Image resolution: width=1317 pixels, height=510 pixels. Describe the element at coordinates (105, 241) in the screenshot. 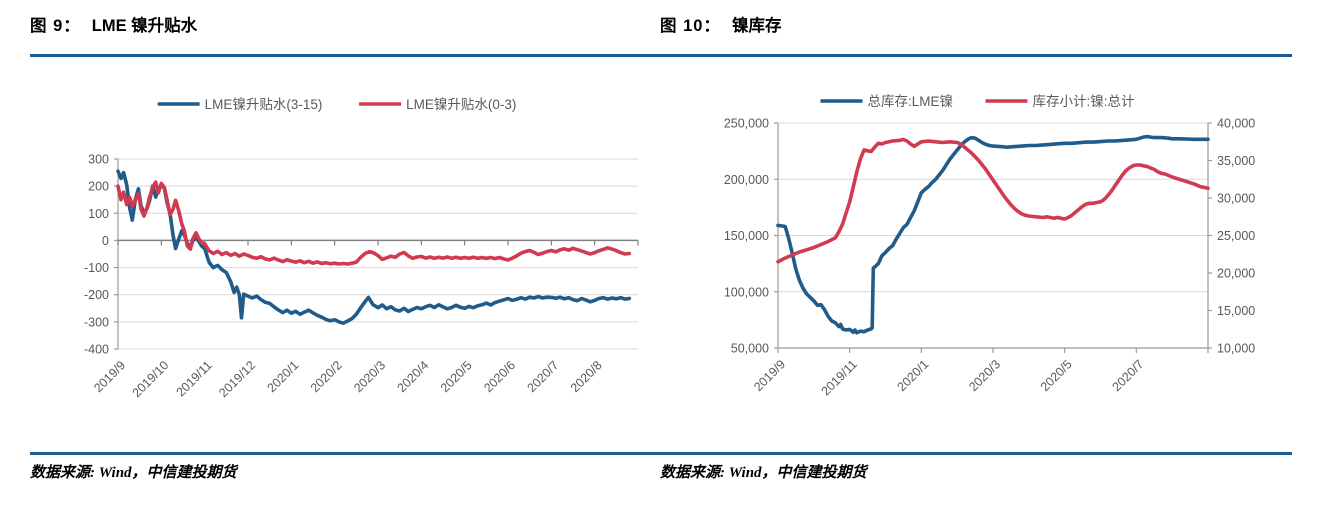

I see `y-axis-left-tick-label: 0` at that location.